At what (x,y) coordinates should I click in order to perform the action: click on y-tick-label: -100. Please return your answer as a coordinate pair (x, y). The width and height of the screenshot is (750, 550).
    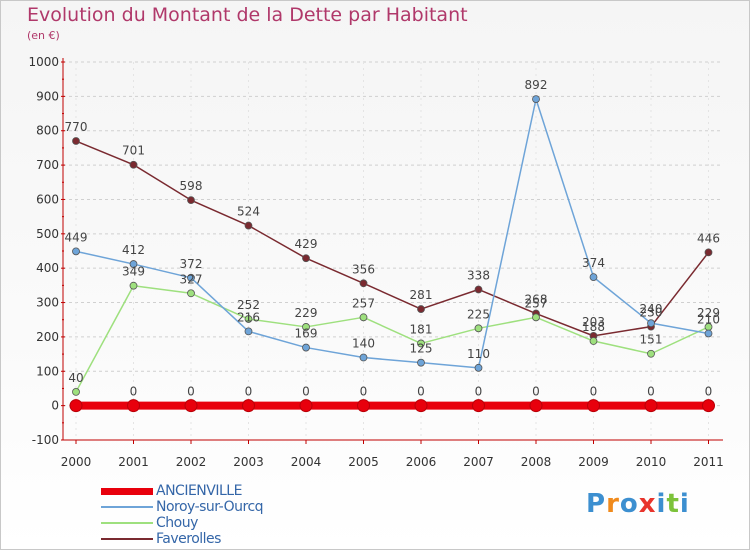
    Looking at the image, I should click on (45, 440).